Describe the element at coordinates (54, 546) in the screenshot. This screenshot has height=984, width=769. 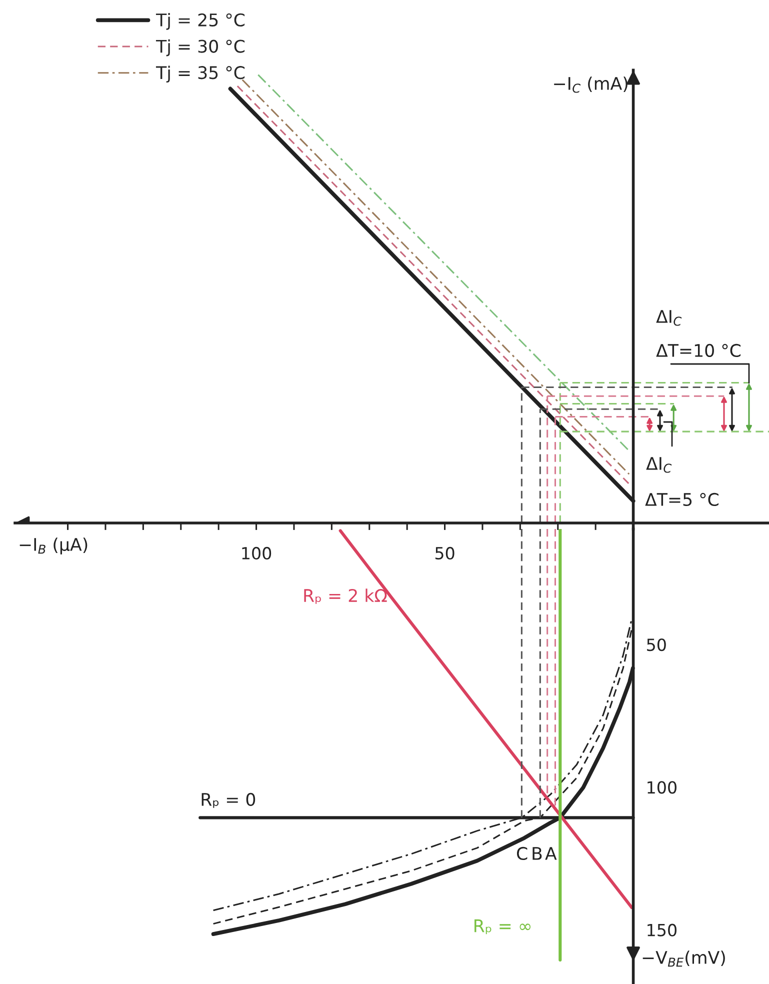
I see `x-axis-title: −I$_{B}$ (μA)` at that location.